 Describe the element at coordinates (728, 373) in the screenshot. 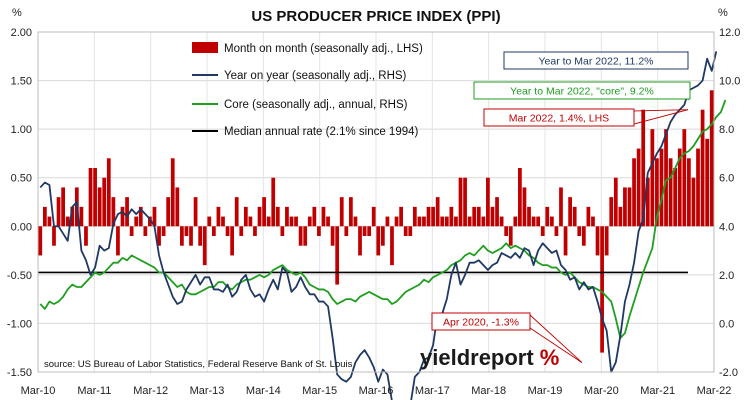

I see `right-tick-label: -2.0` at that location.